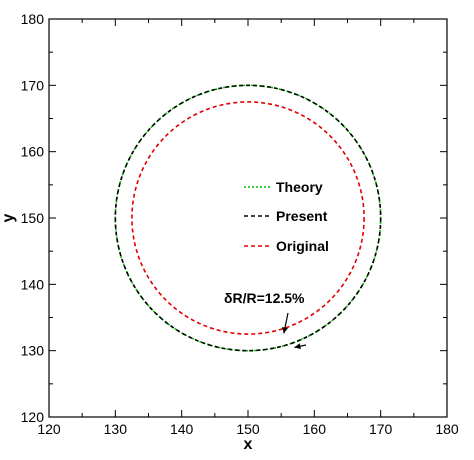  What do you see at coordinates (49, 429) in the screenshot?
I see `x-tick-label: 120` at bounding box center [49, 429].